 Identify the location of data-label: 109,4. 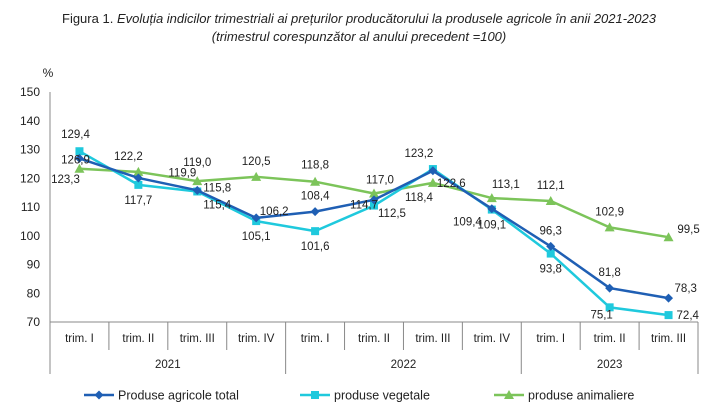
(467, 223).